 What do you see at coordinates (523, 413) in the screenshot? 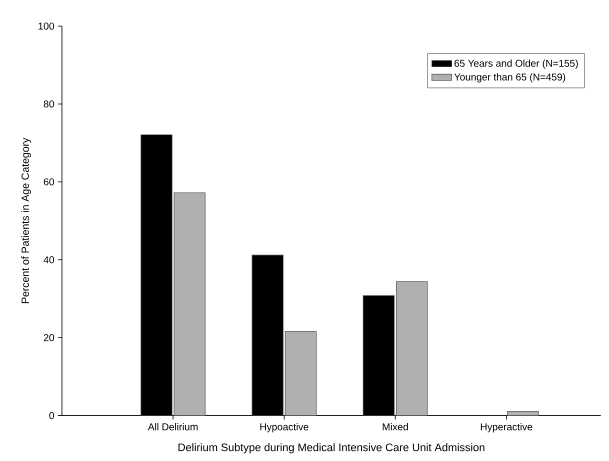
I see `bar` at bounding box center [523, 413].